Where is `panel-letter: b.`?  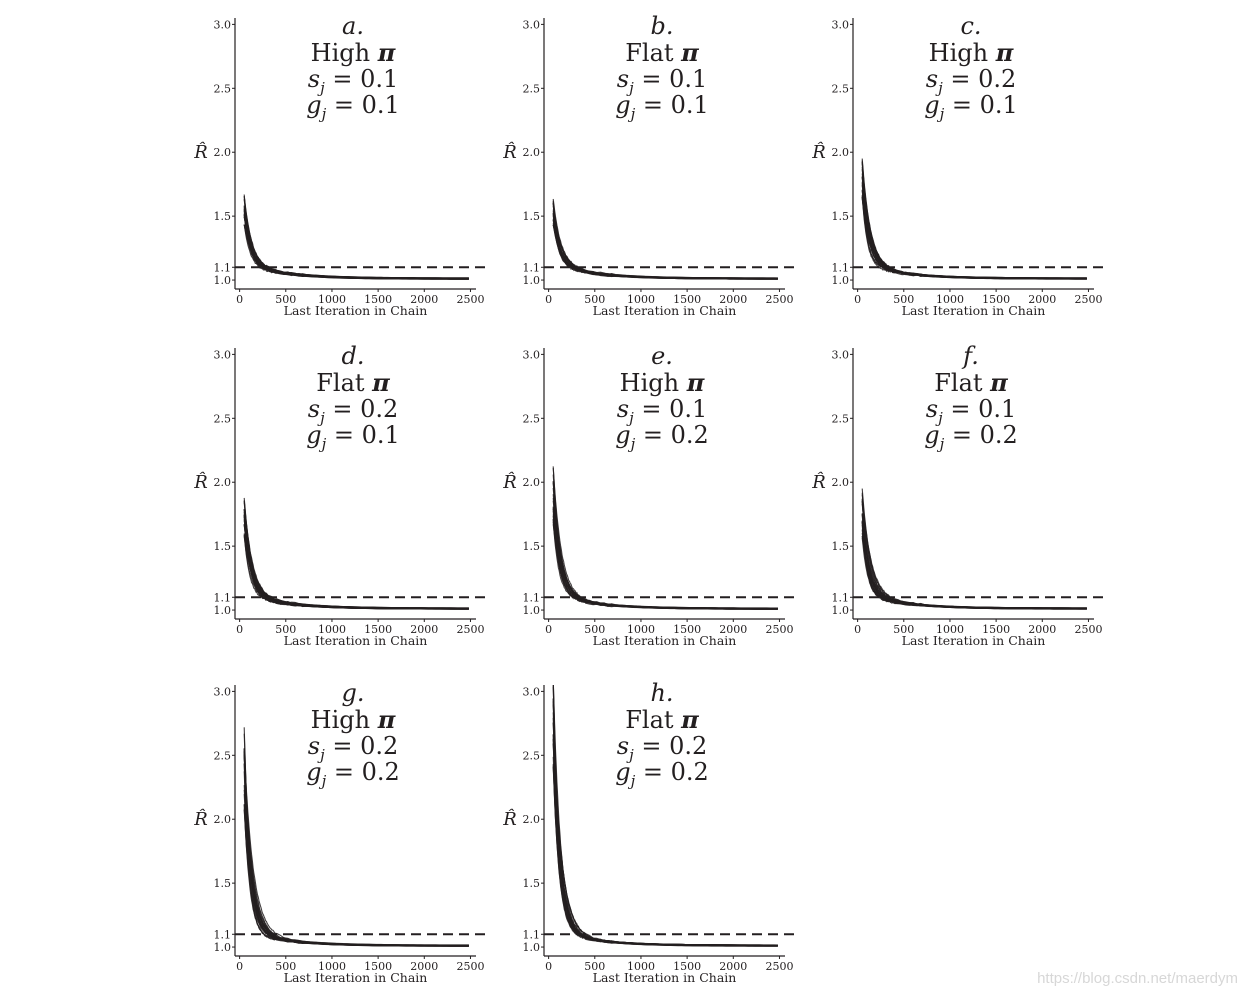
panel-letter: b. is located at coordinates (662, 26).